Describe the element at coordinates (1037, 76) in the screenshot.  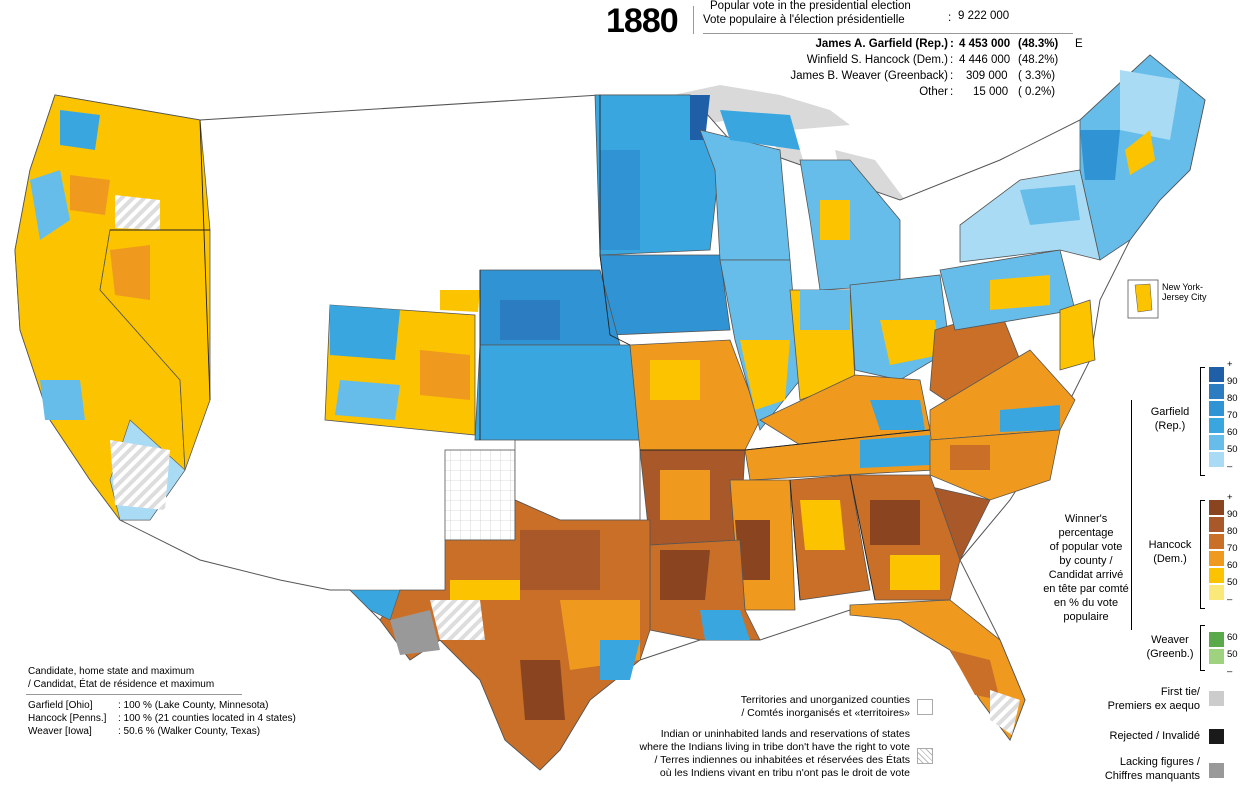
I see `candidate-pct: ( 3.3%)` at that location.